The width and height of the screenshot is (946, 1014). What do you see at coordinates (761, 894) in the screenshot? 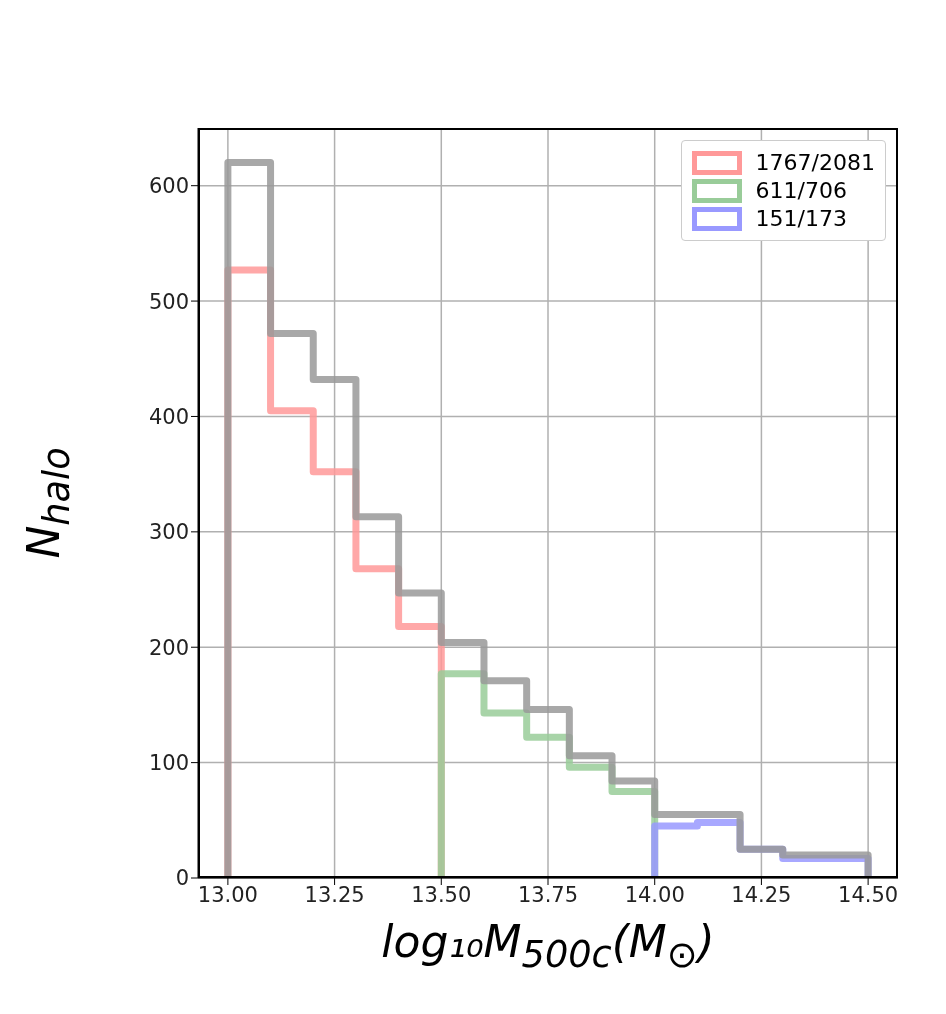
I see `x-tick-label: 14.25` at bounding box center [761, 894].